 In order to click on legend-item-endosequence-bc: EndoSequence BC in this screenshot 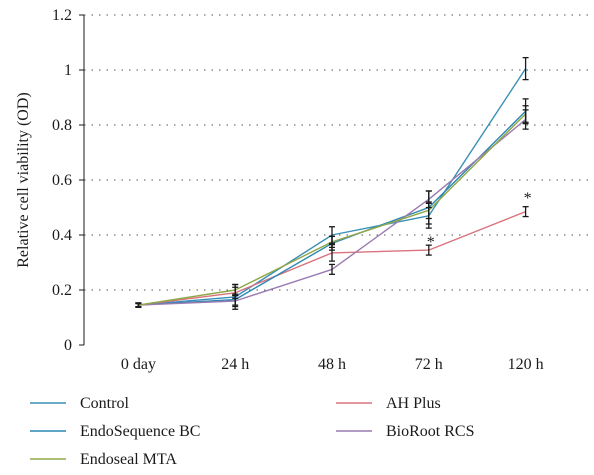, I will do `click(115, 431)`.